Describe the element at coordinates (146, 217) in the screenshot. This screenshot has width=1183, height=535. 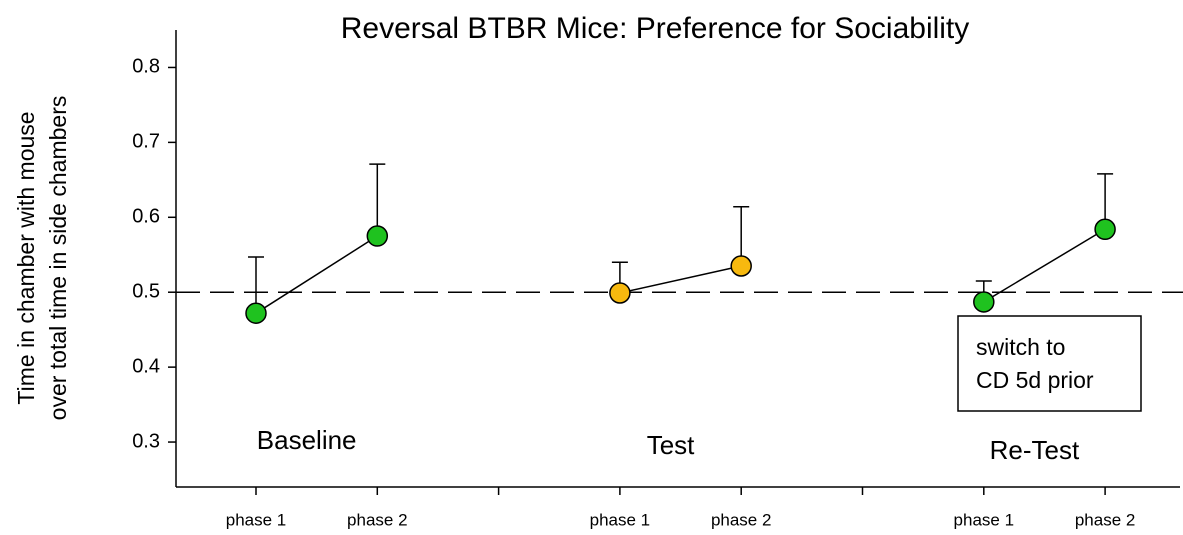
I see `y-tick-label: 0.6` at that location.